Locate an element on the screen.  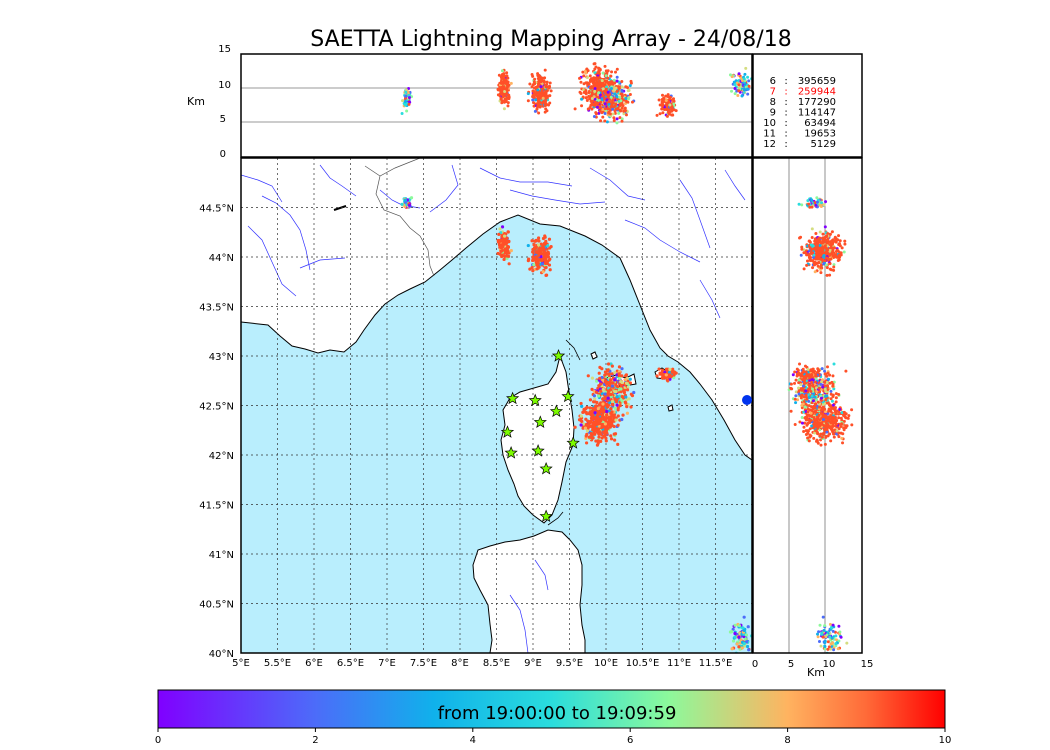
count-value: 177290 is located at coordinates (817, 102).